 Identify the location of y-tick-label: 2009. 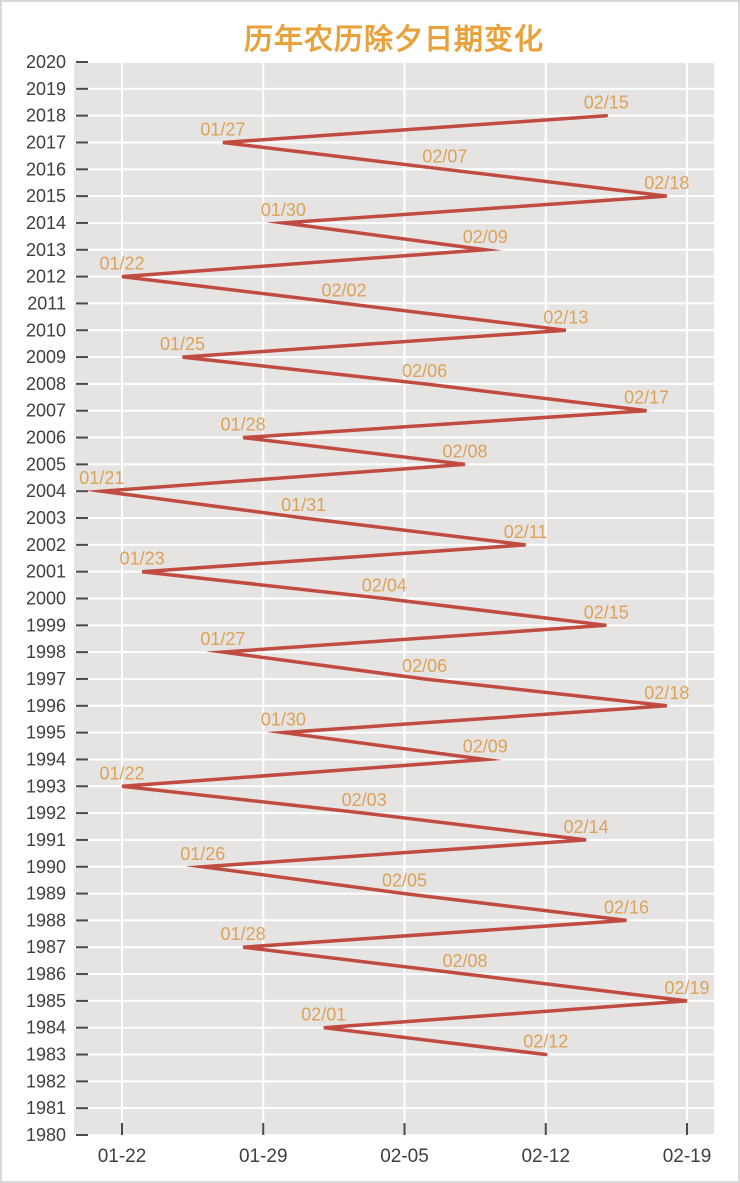
(46, 357).